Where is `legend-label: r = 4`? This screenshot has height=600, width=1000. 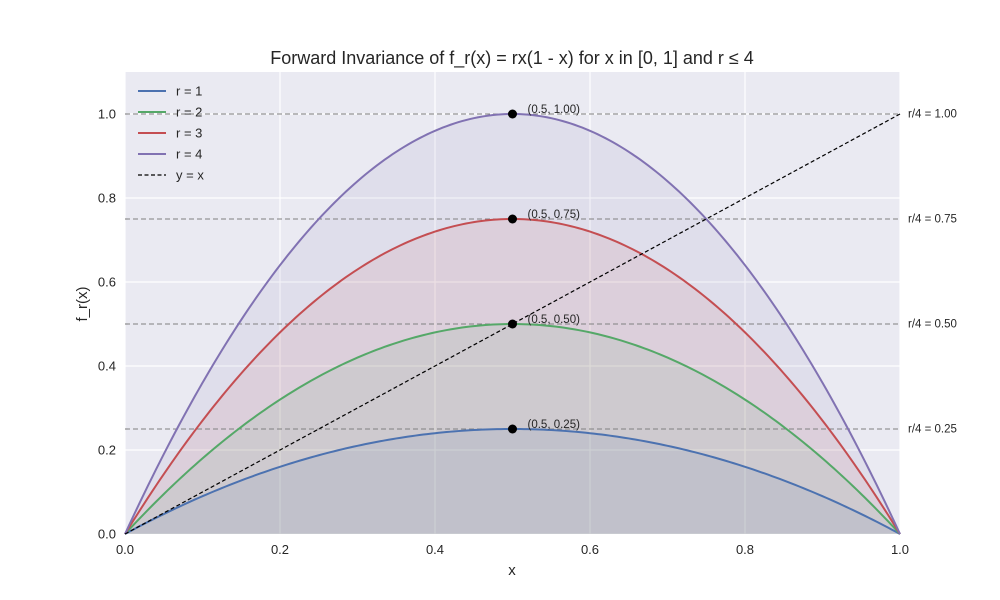
legend-label: r = 4 is located at coordinates (189, 154).